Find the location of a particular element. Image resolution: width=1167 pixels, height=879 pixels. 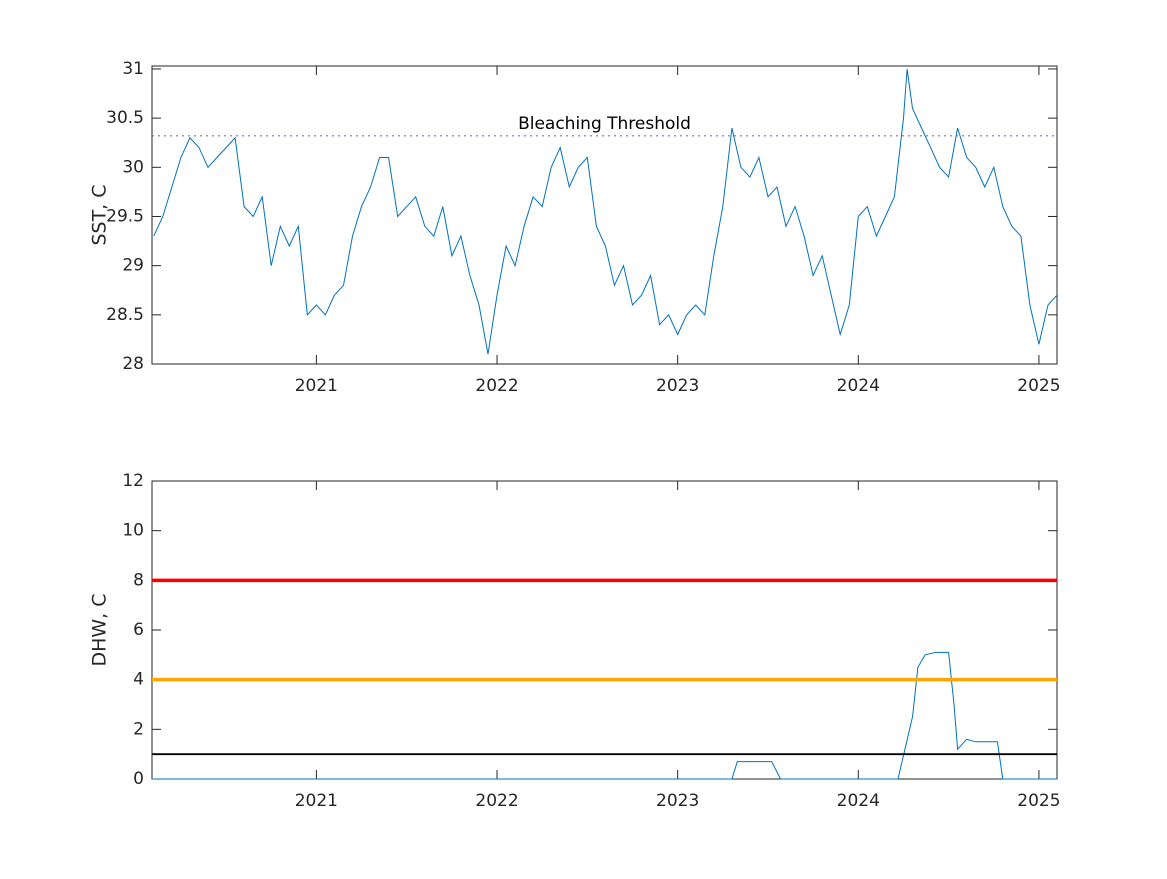

y-tick-label: 28 is located at coordinates (133, 364).